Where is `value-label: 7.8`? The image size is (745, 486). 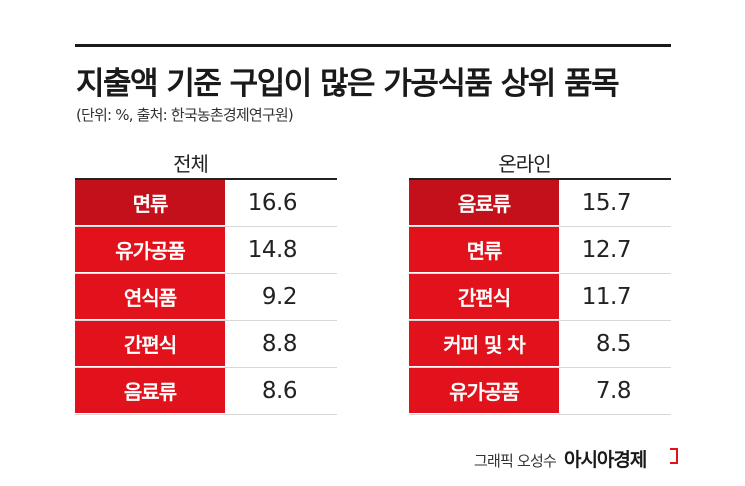
value-label: 7.8 is located at coordinates (613, 391).